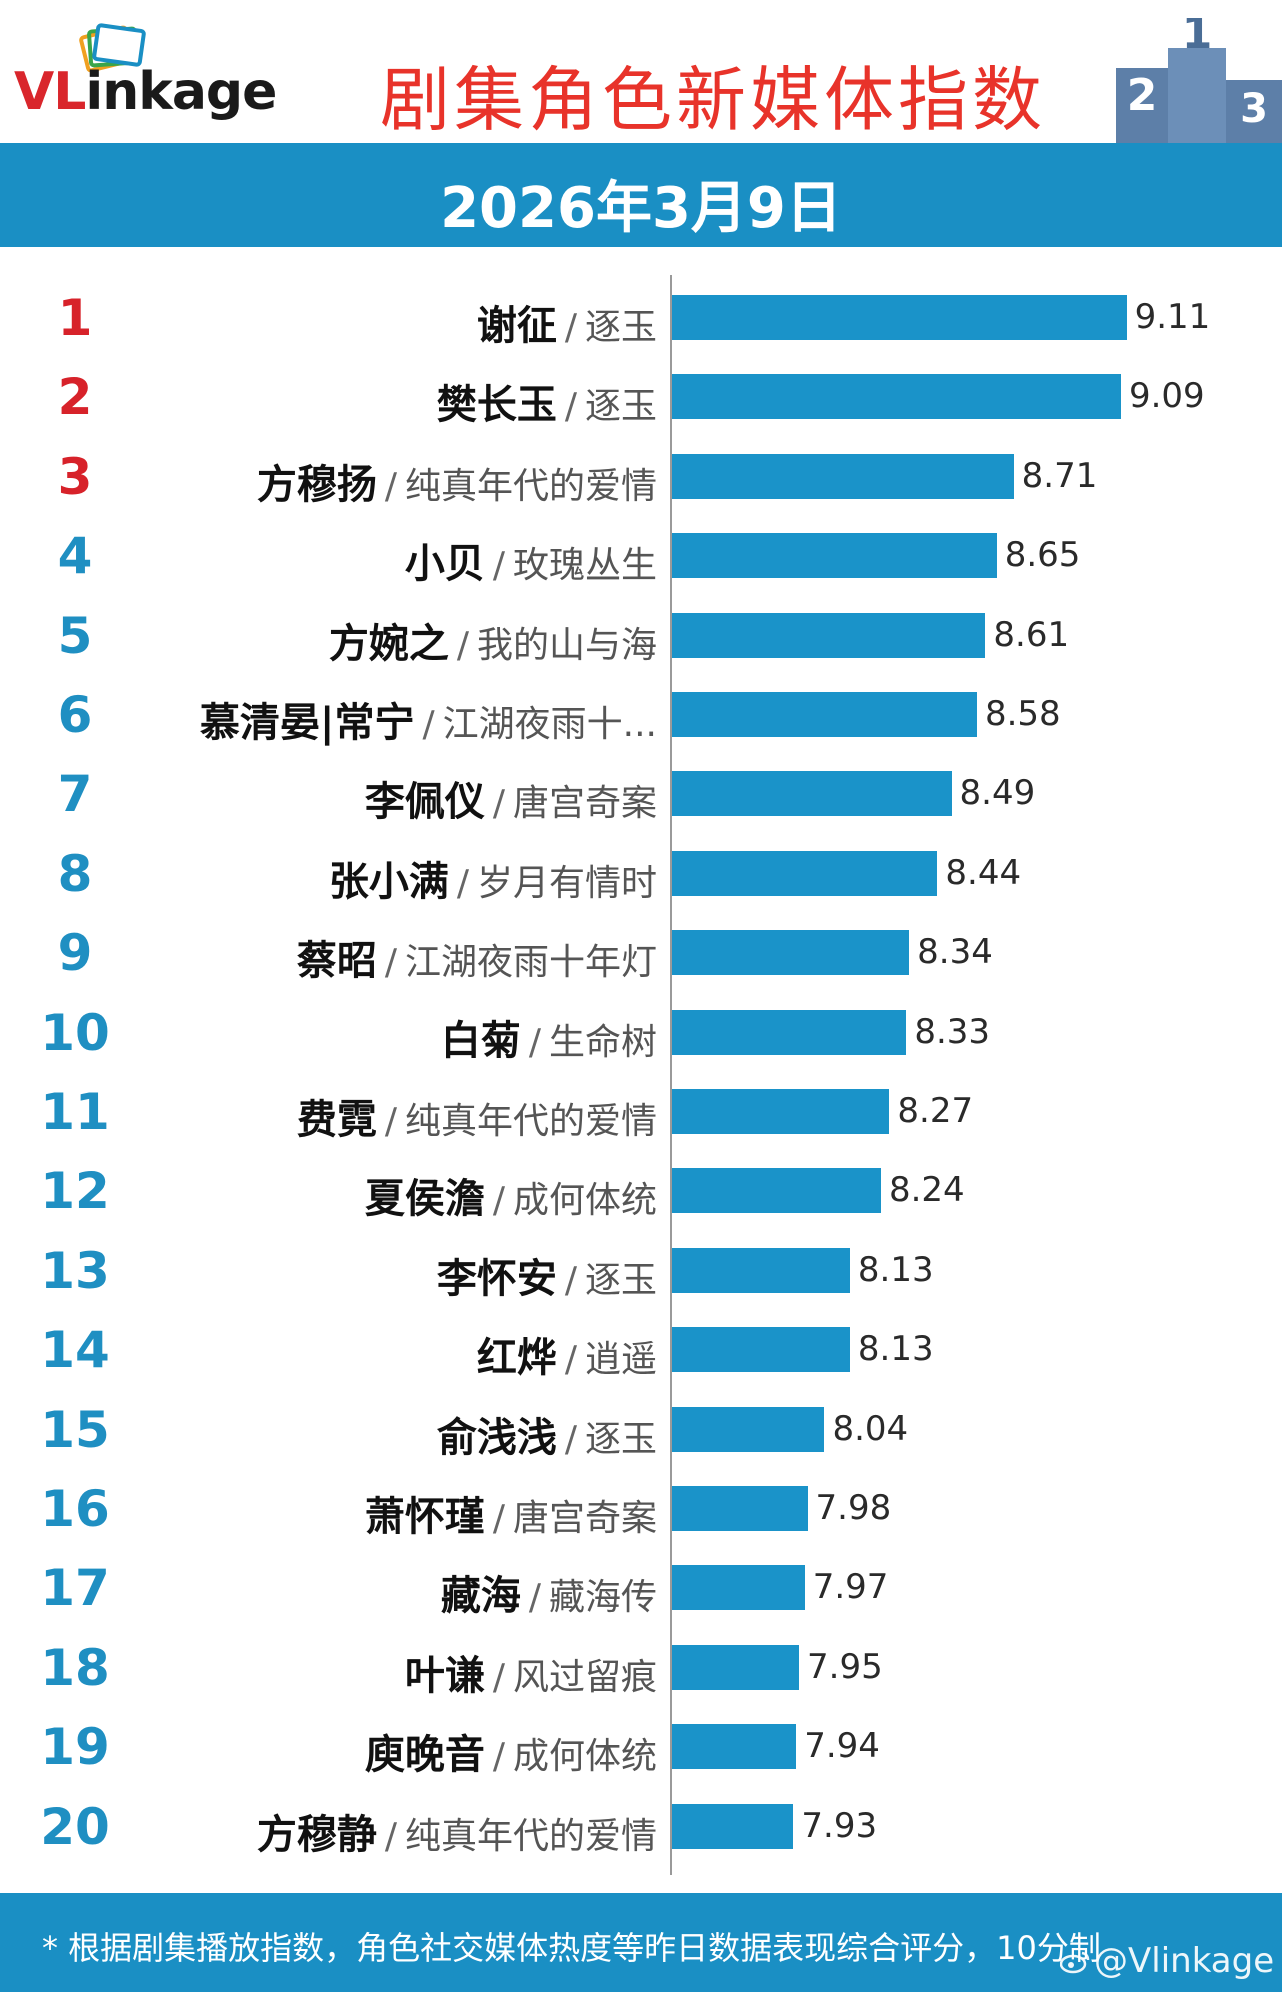  What do you see at coordinates (1166, 396) in the screenshot?
I see `value-label: 9.09` at bounding box center [1166, 396].